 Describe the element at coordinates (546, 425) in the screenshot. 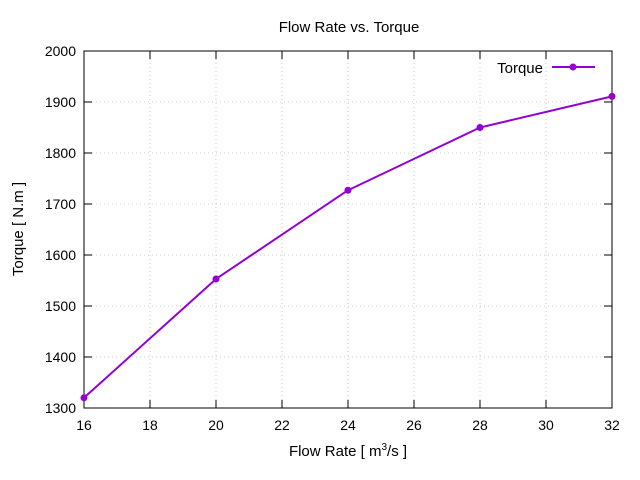

I see `x-tick-label: 30` at that location.